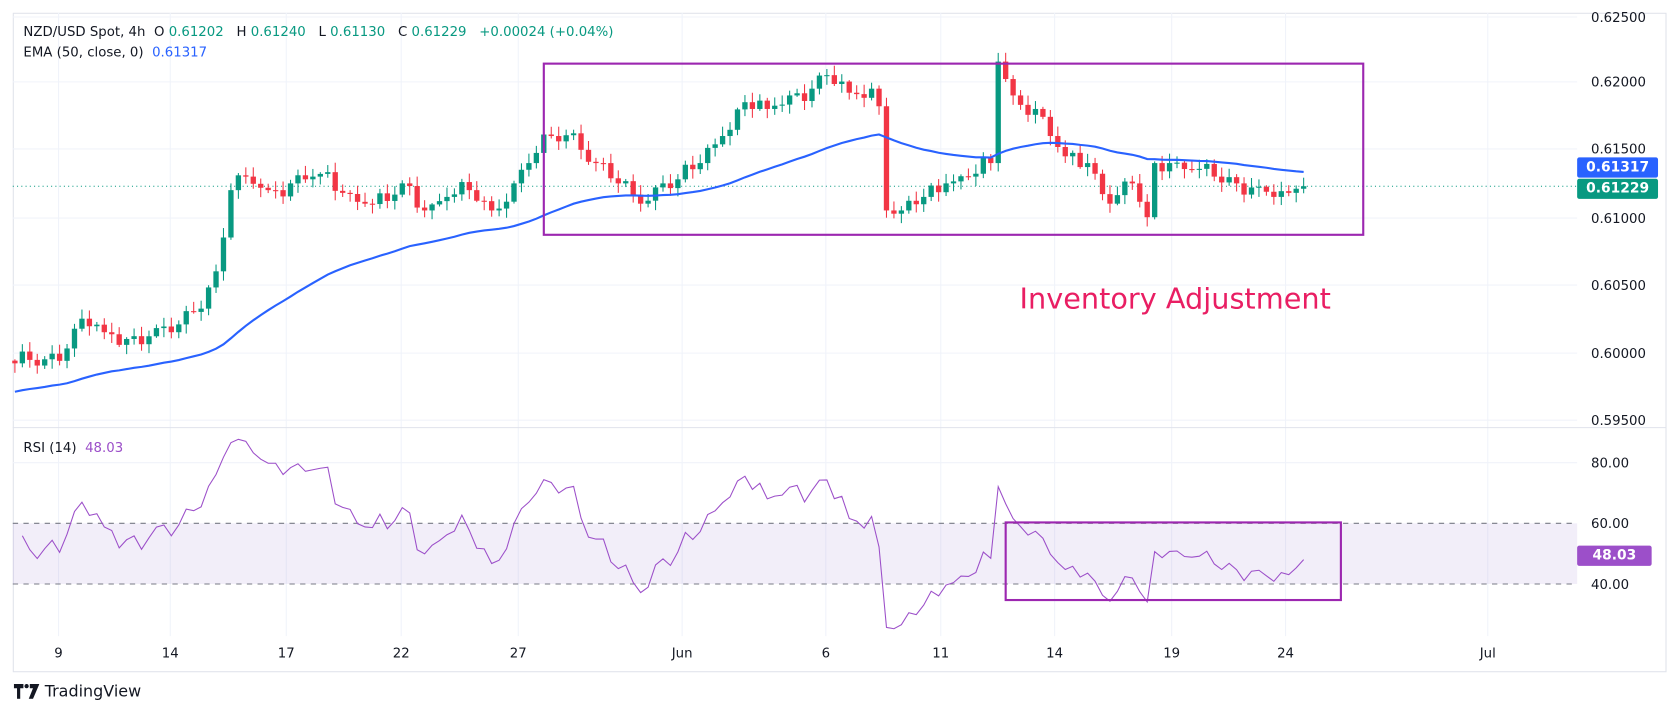 The height and width of the screenshot is (718, 1675). Describe the element at coordinates (1618, 167) in the screenshot. I see `ema-price-tag: 0.61317` at that location.